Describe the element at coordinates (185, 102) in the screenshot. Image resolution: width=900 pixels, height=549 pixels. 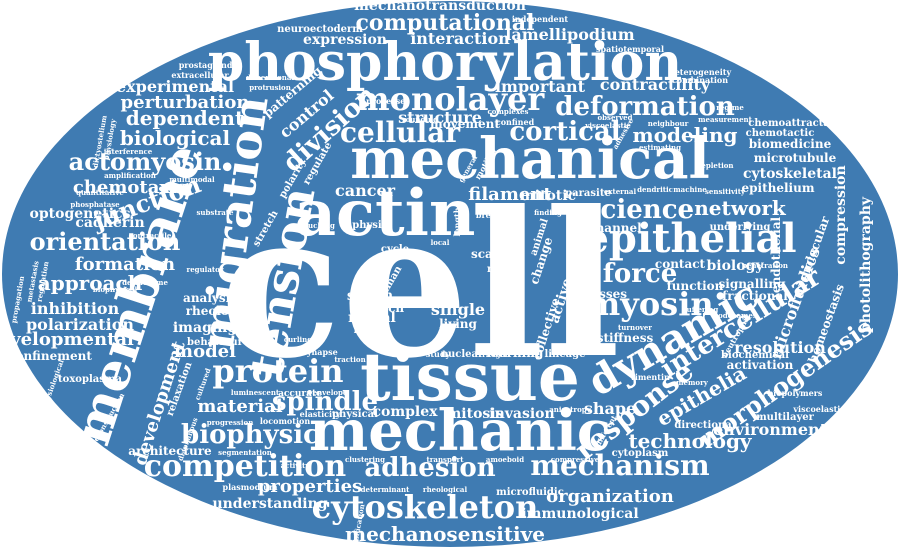
I see `word-perturbation: perturbation` at that location.